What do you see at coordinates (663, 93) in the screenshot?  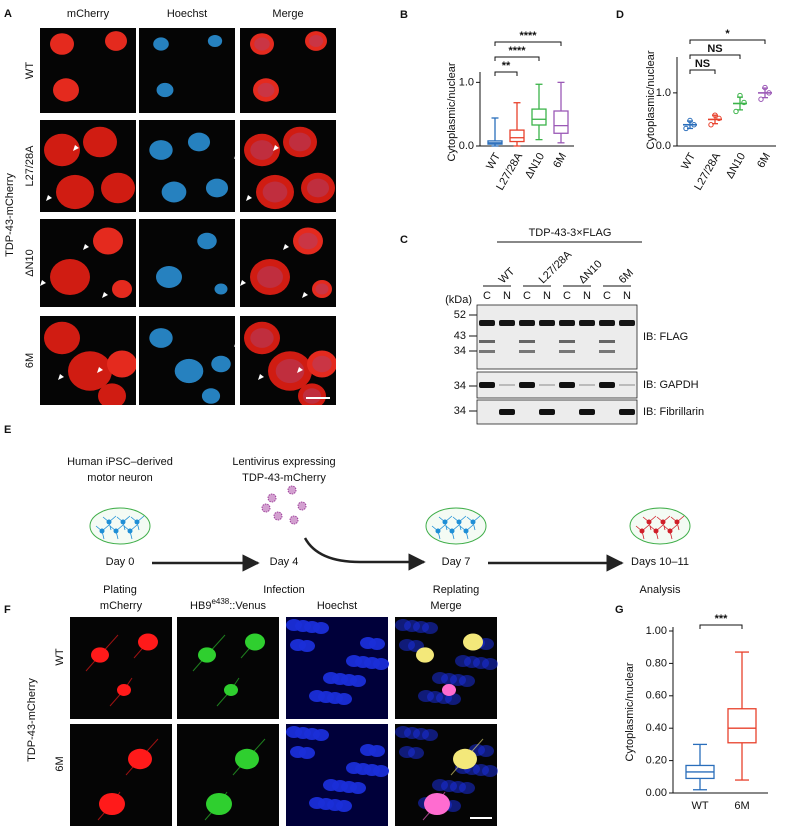 I see `y-tick-label: 1.0` at bounding box center [663, 93].